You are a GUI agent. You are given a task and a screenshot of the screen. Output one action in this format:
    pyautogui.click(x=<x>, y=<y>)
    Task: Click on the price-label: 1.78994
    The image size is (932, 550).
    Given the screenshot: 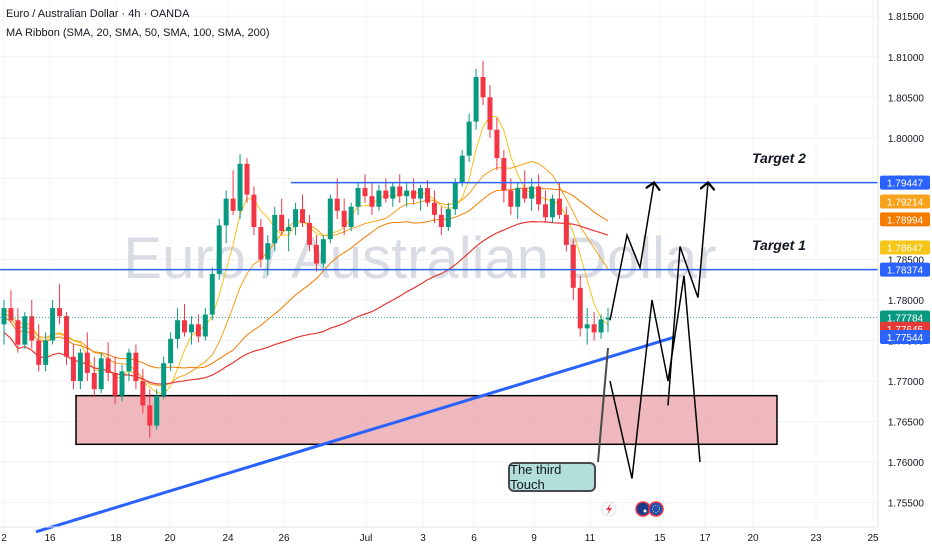 What is the action you would take?
    pyautogui.click(x=905, y=219)
    